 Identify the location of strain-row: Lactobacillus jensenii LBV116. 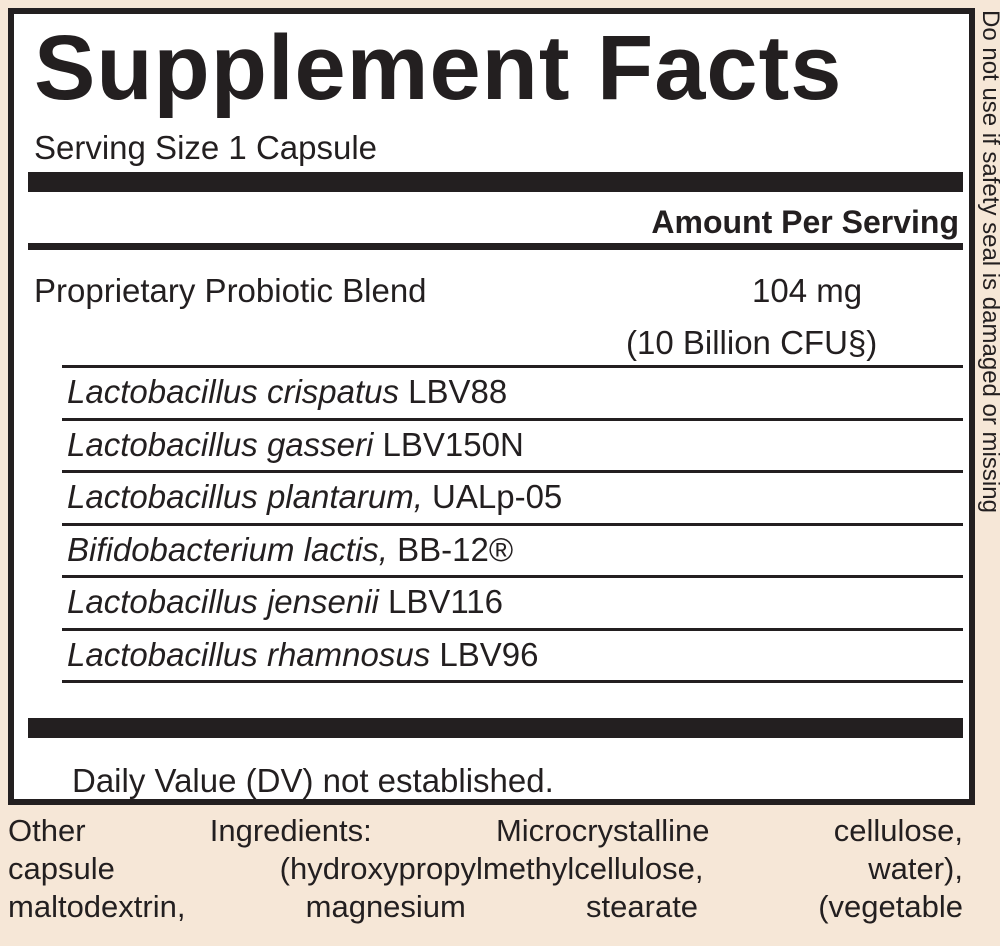
(285, 602).